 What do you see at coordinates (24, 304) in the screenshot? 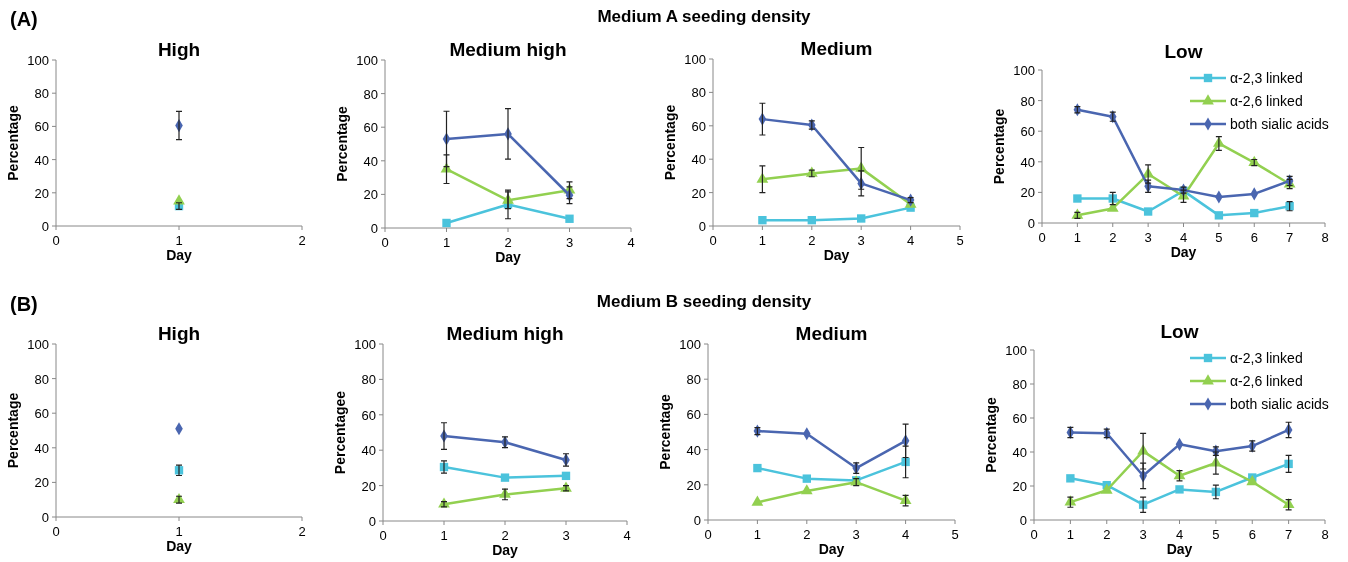
I see `text: (B)` at bounding box center [24, 304].